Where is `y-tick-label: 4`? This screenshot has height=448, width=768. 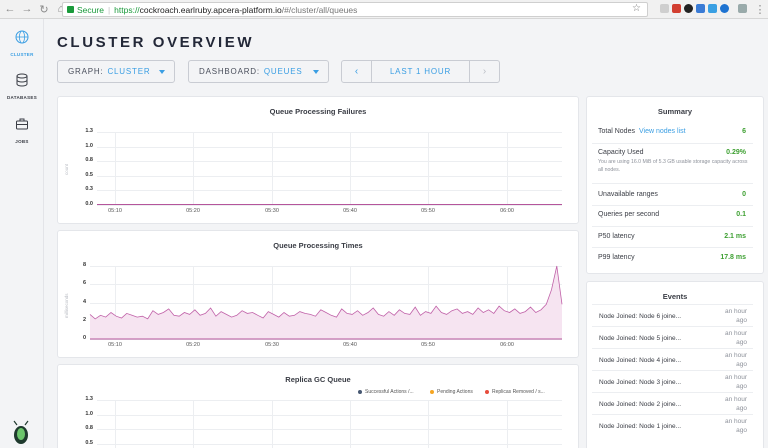 y-tick-label: 4 is located at coordinates (84, 301).